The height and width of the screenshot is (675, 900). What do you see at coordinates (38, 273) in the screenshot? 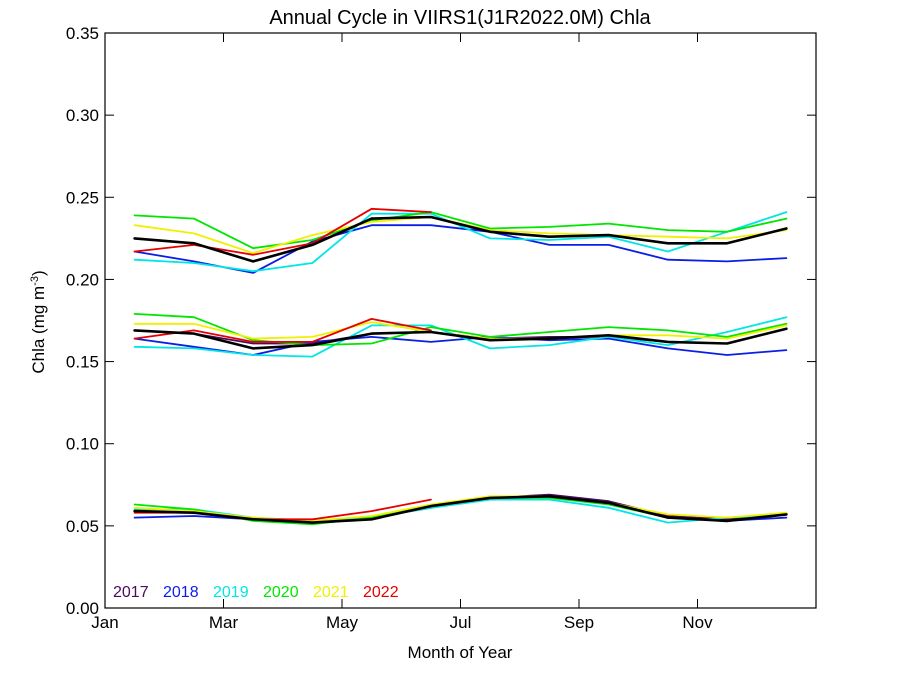
I see `y-axis-label-close: )` at bounding box center [38, 273].